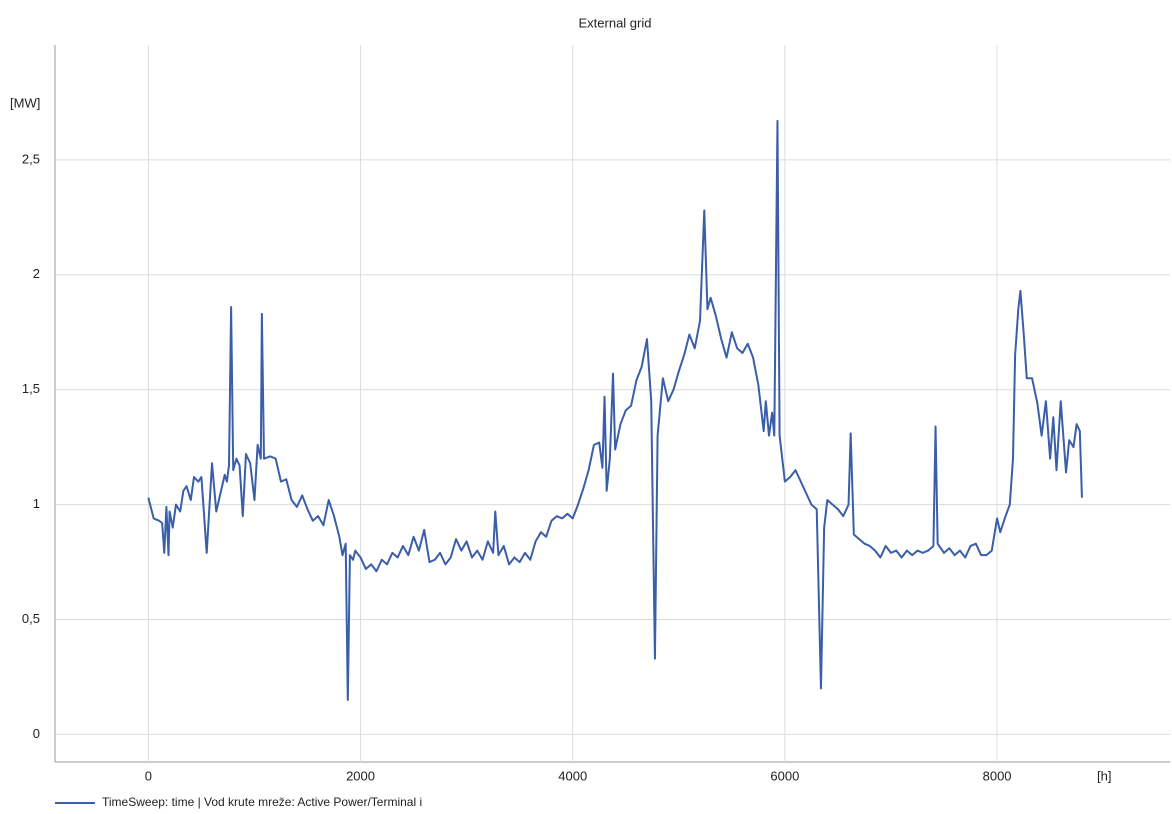 The image size is (1172, 814). I want to click on y-tick-label: 2, so click(36, 273).